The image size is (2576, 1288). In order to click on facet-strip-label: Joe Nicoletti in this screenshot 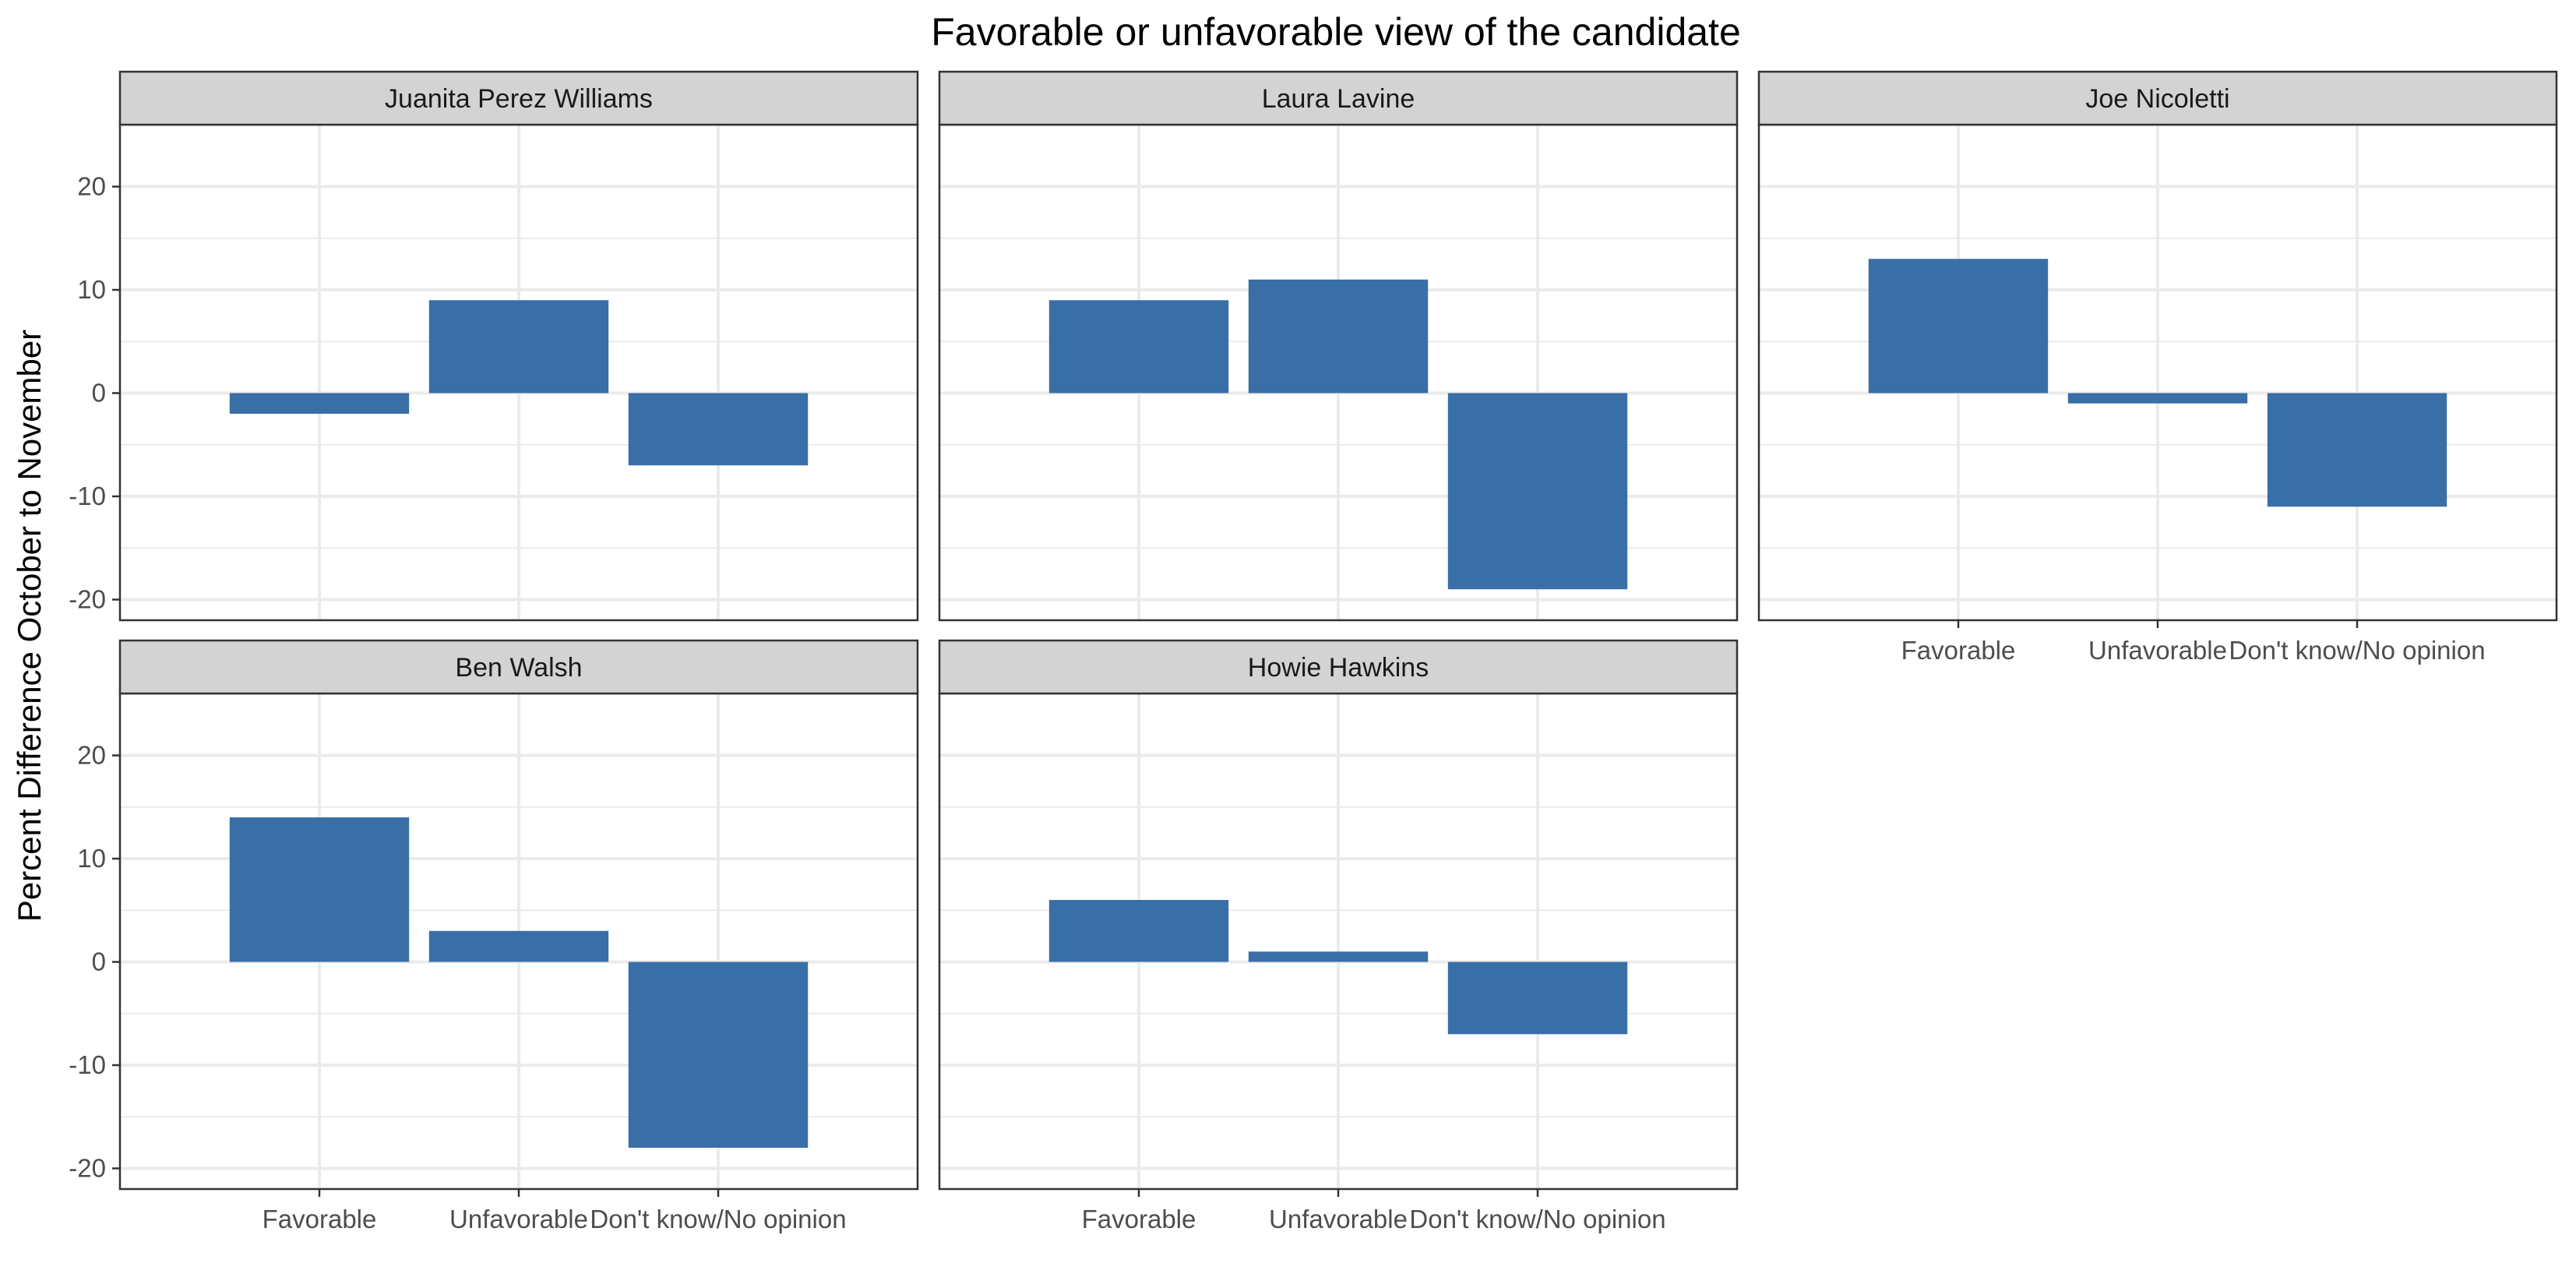, I will do `click(2157, 99)`.